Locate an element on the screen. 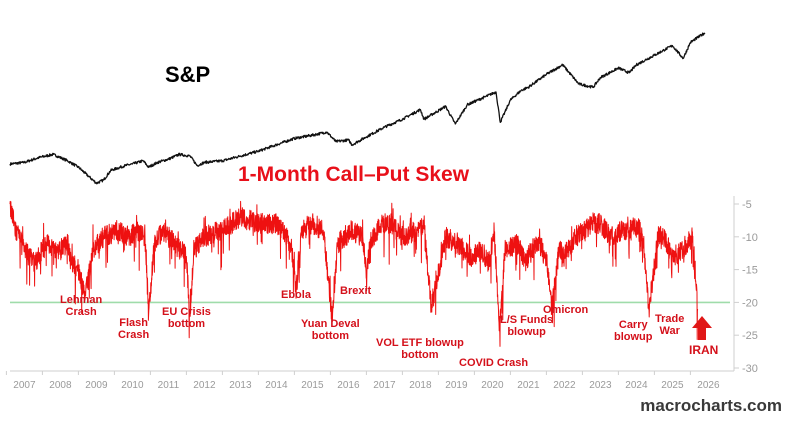 The height and width of the screenshot is (422, 791). y-tick-label: -10 is located at coordinates (750, 238).